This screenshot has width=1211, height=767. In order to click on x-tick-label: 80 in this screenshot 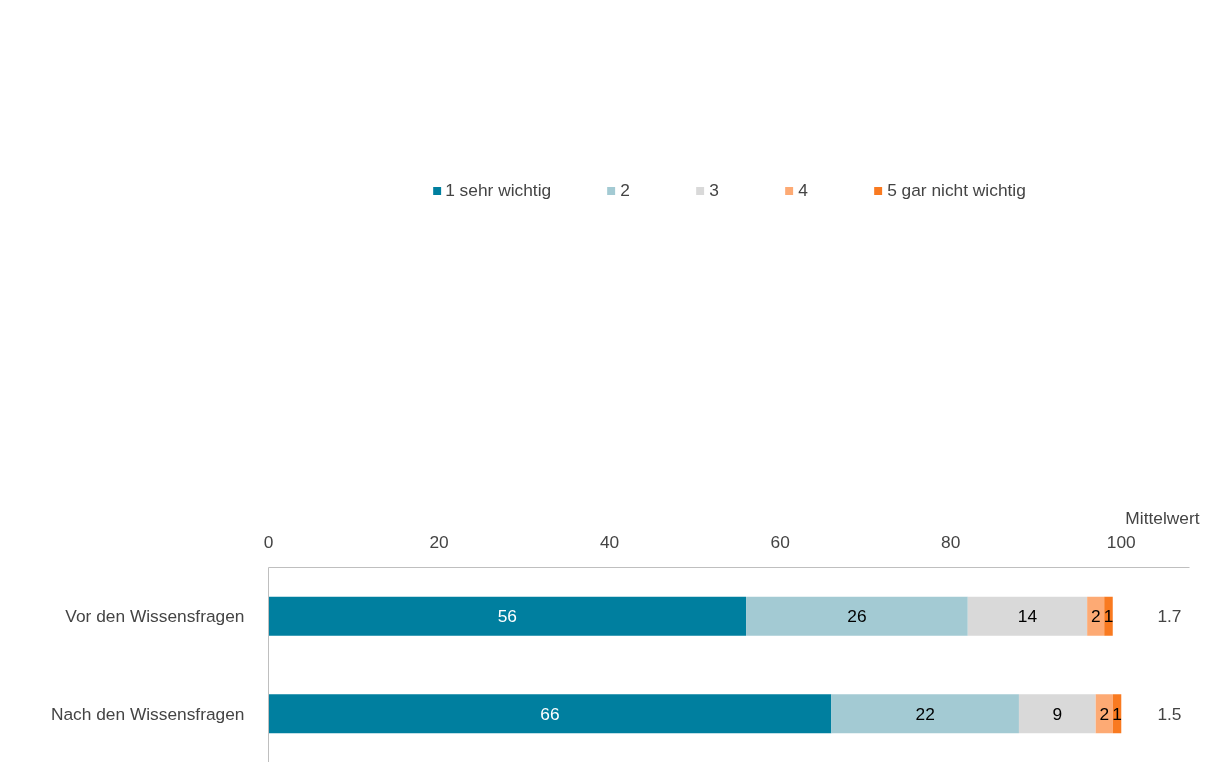, I will do `click(951, 541)`.